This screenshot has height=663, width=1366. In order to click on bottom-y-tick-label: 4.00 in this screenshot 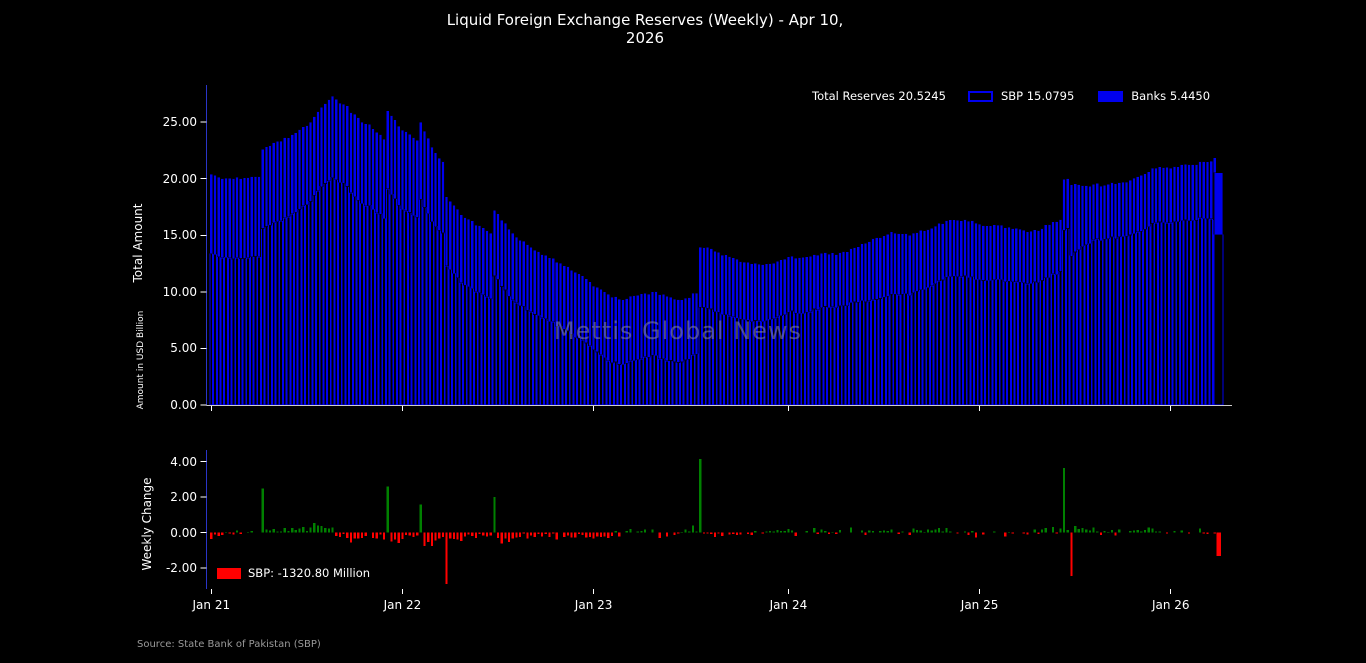, I will do `click(183, 461)`.